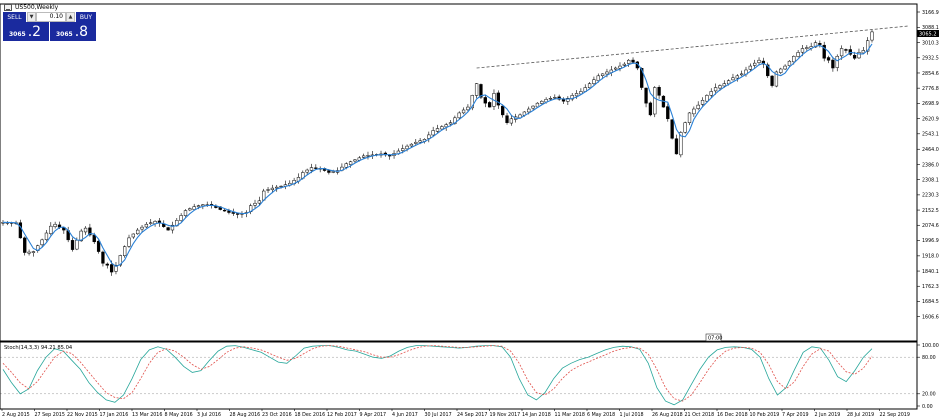  Describe the element at coordinates (86, 17) in the screenshot. I see `buy-button: BUY` at that location.